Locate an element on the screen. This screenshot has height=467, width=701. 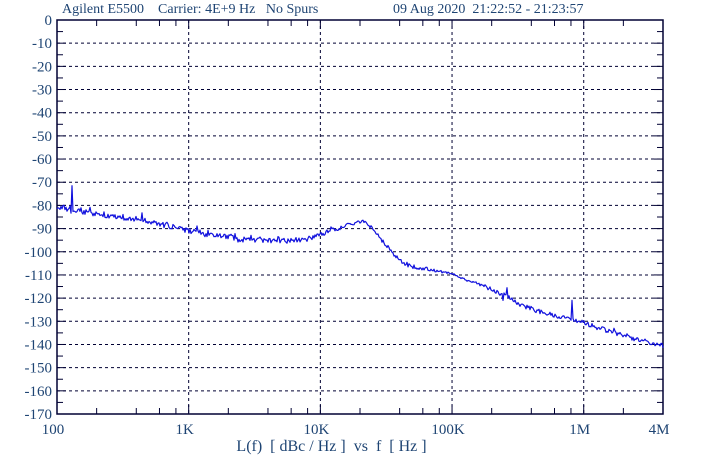
x-tick-label: 1K is located at coordinates (185, 430).